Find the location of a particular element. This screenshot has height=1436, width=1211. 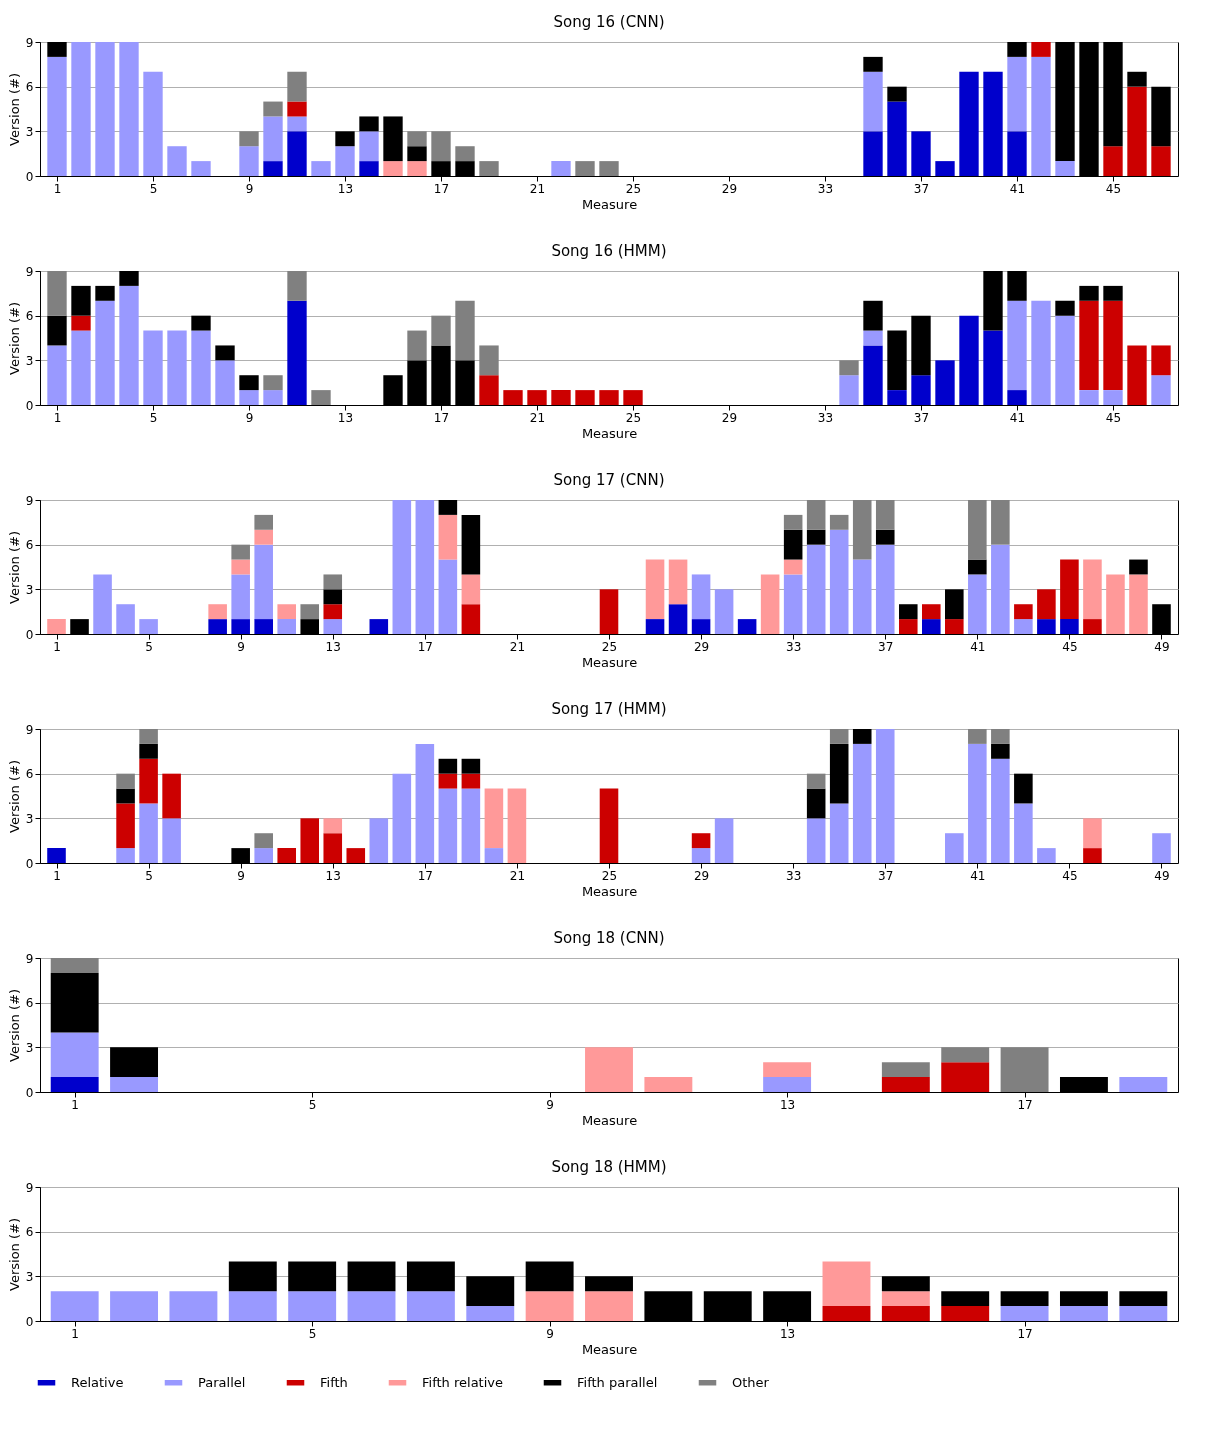

x-tick-label: 49 is located at coordinates (1162, 646).